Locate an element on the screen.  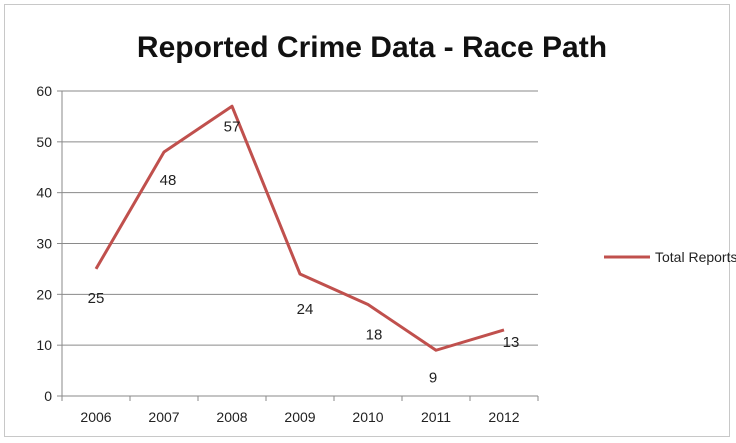
y-tick-label: 10 is located at coordinates (44, 345).